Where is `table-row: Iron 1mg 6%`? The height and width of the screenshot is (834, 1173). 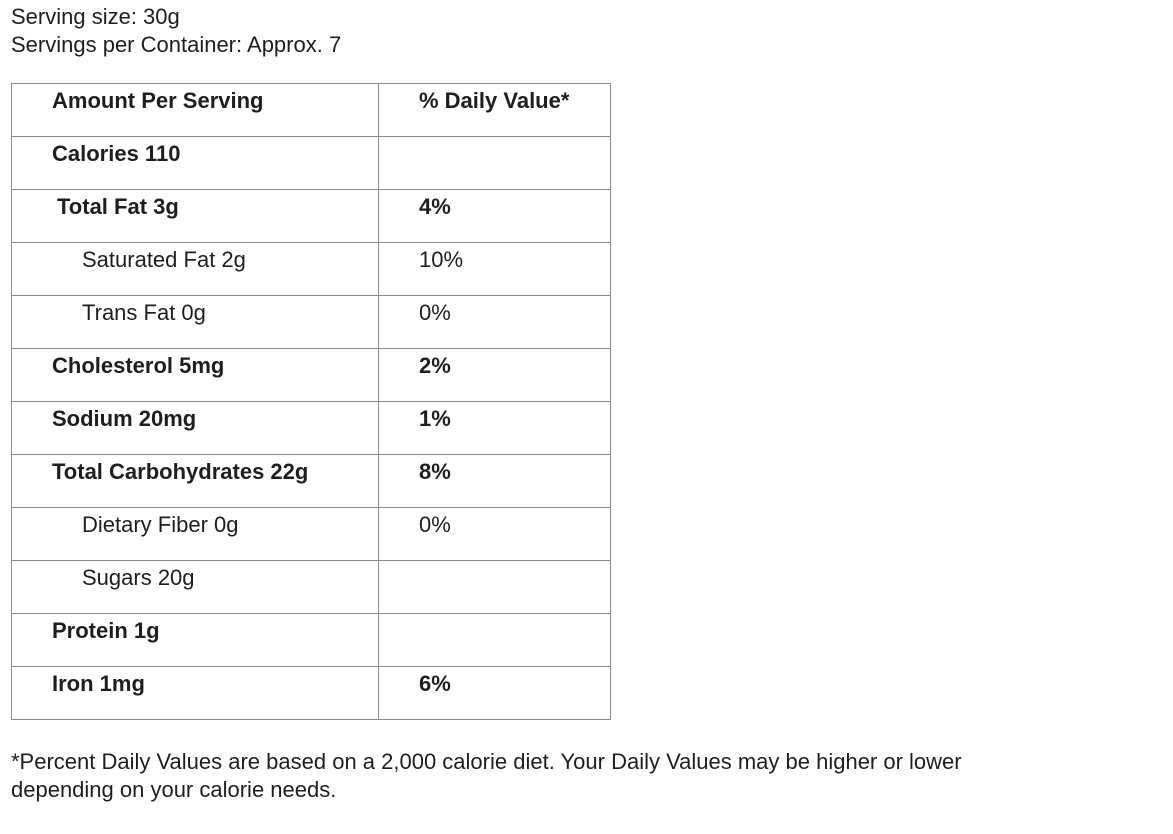
table-row: Iron 1mg 6% is located at coordinates (311, 693).